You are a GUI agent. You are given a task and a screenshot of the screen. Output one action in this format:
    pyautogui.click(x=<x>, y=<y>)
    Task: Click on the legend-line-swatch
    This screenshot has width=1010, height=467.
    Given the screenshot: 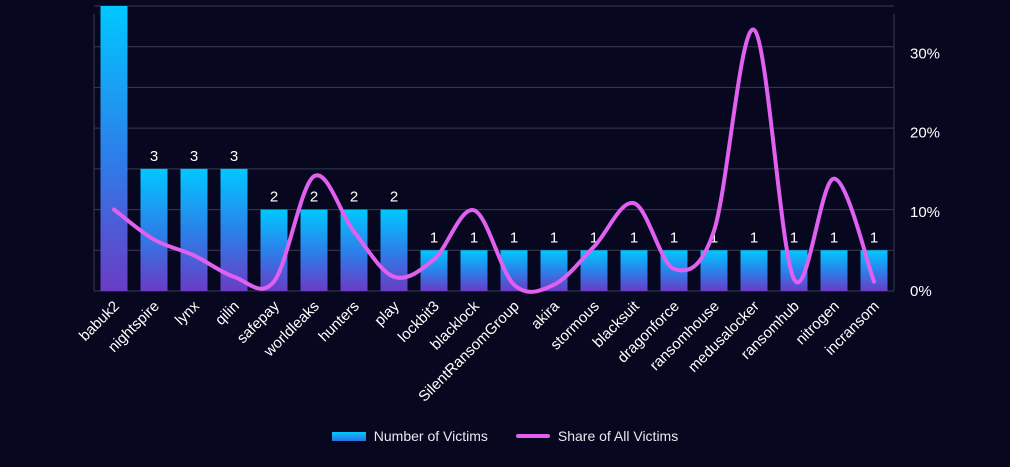 What is the action you would take?
    pyautogui.click(x=532, y=436)
    